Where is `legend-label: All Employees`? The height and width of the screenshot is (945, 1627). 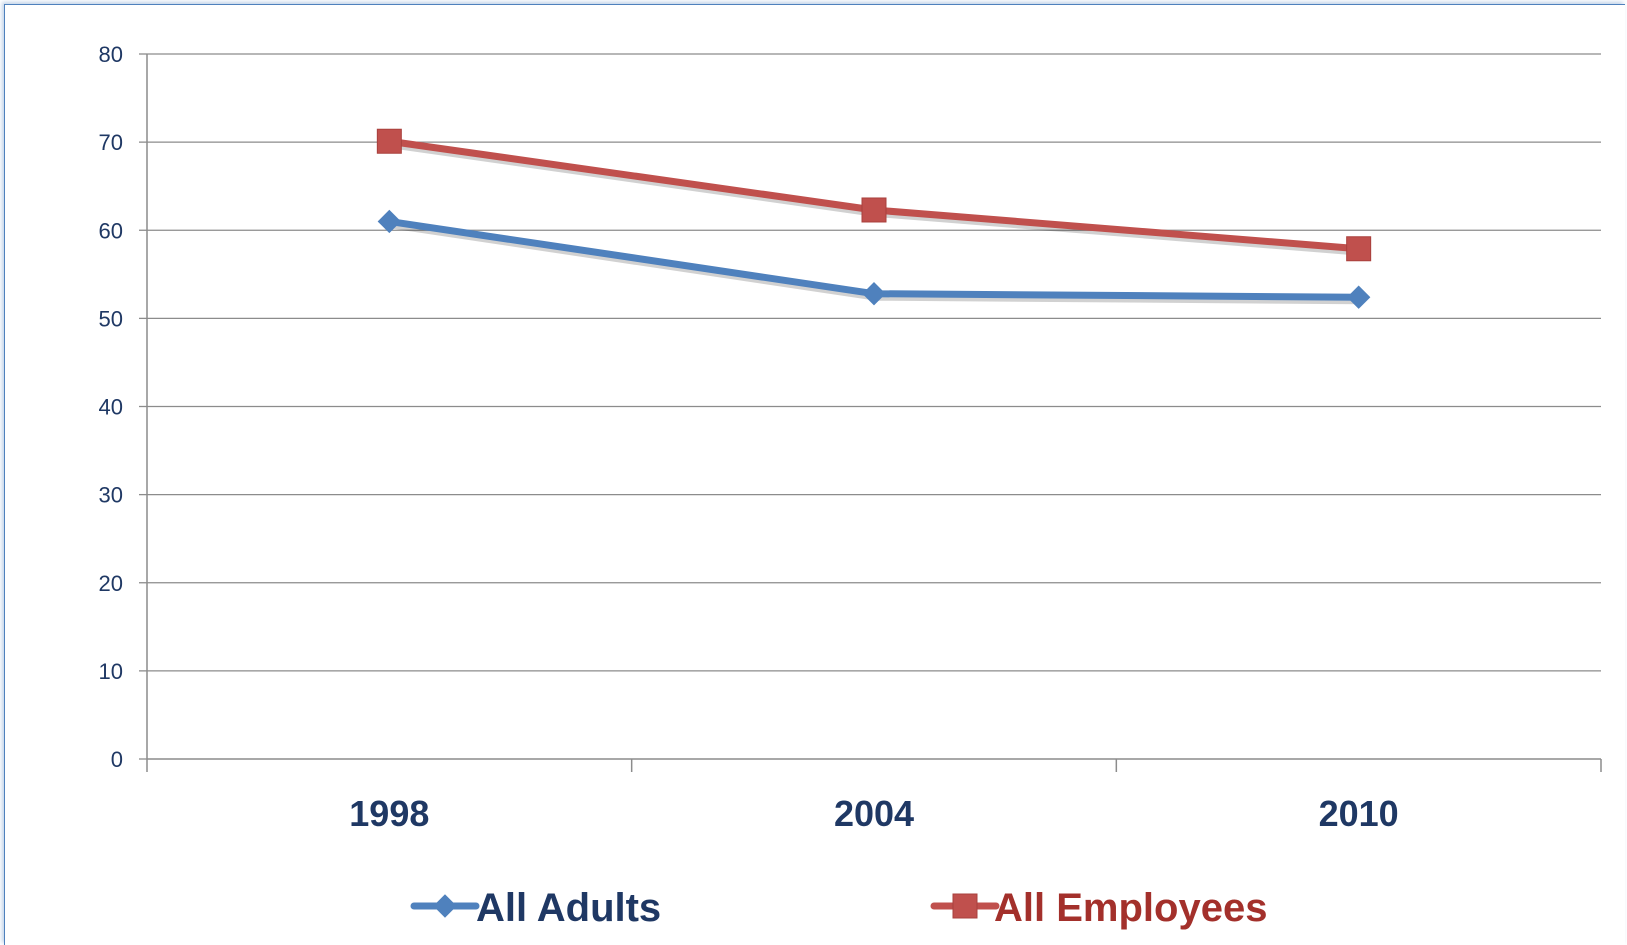
legend-label: All Employees is located at coordinates (1130, 908).